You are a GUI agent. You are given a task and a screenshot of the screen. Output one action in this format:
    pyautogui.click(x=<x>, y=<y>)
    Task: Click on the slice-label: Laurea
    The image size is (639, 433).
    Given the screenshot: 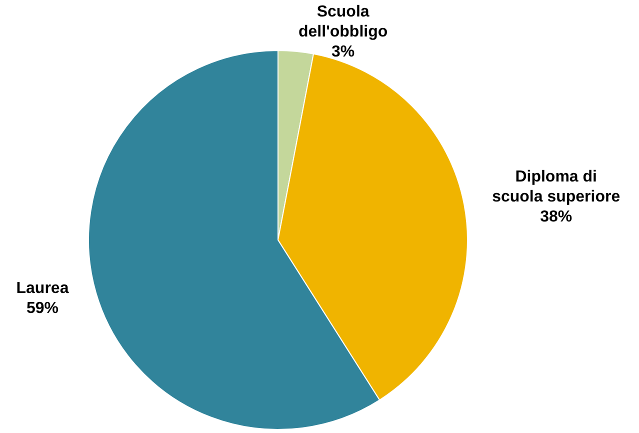 What is the action you would take?
    pyautogui.click(x=42, y=289)
    